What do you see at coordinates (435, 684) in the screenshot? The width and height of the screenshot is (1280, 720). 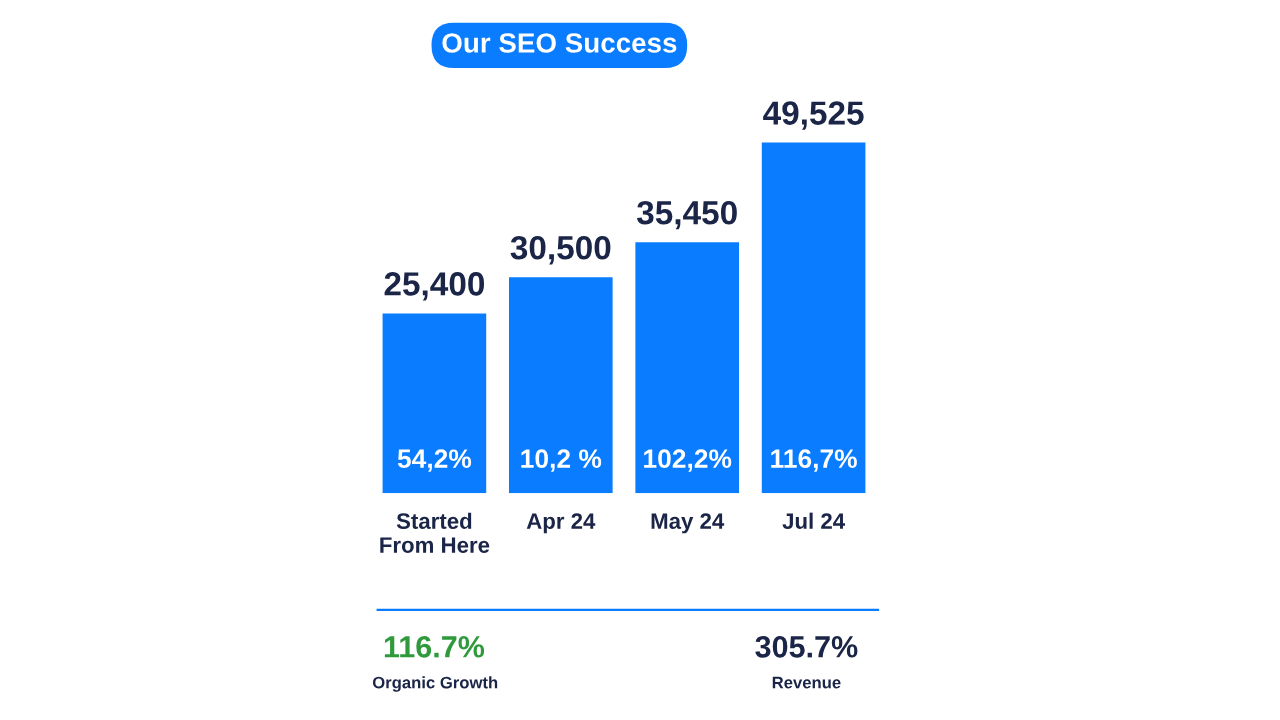 I see `text: Organic Growth` at bounding box center [435, 684].